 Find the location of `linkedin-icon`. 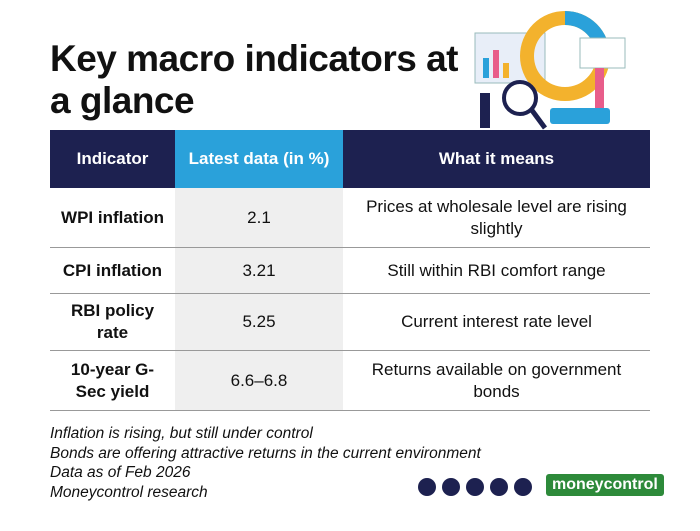

linkedin-icon is located at coordinates (499, 487).